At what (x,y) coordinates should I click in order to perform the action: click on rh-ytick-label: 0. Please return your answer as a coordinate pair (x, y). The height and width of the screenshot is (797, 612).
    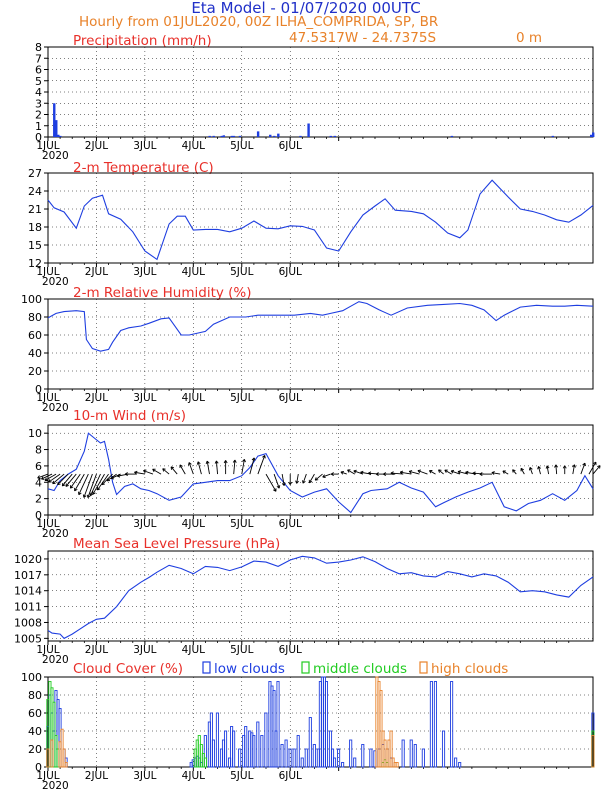
    Looking at the image, I should click on (38, 389).